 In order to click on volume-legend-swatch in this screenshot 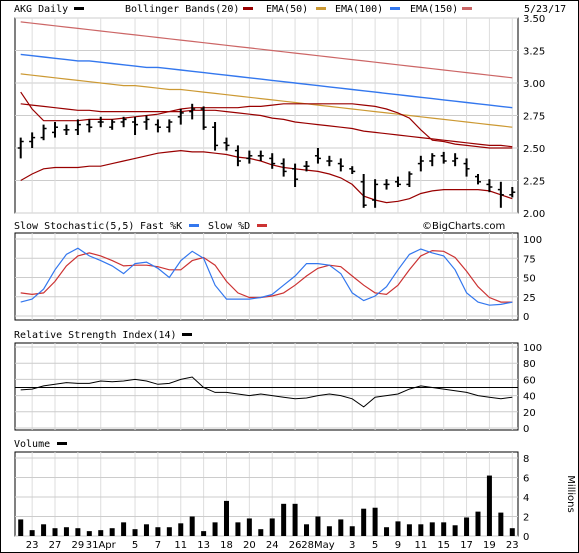, I will do `click(62, 443)`.